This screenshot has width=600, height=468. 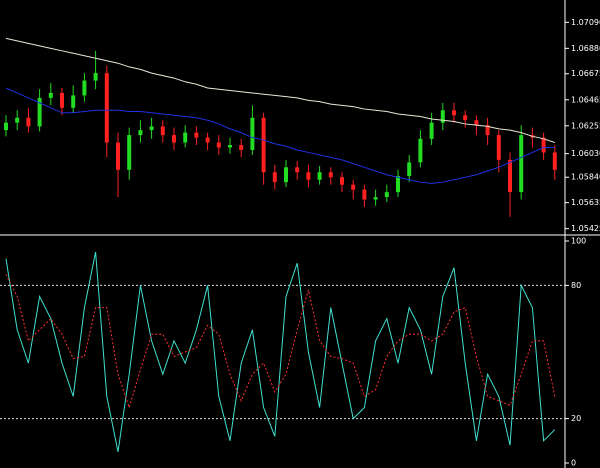 What do you see at coordinates (585, 228) in the screenshot?
I see `y-tick-label: 1.05425` at bounding box center [585, 228].